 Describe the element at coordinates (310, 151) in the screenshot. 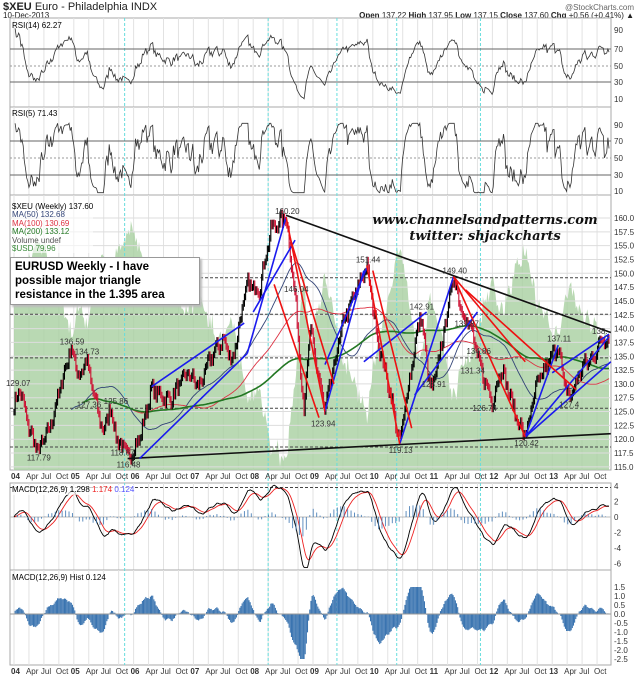

I see `panel-frame` at that location.